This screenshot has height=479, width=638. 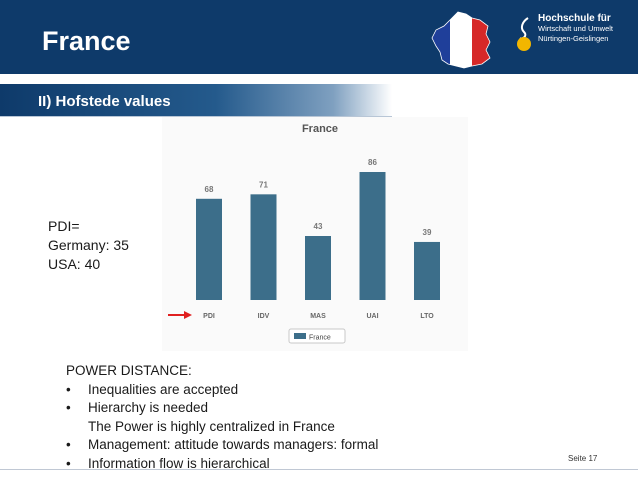 I want to click on pdi-label: PDI=, so click(x=64, y=226).